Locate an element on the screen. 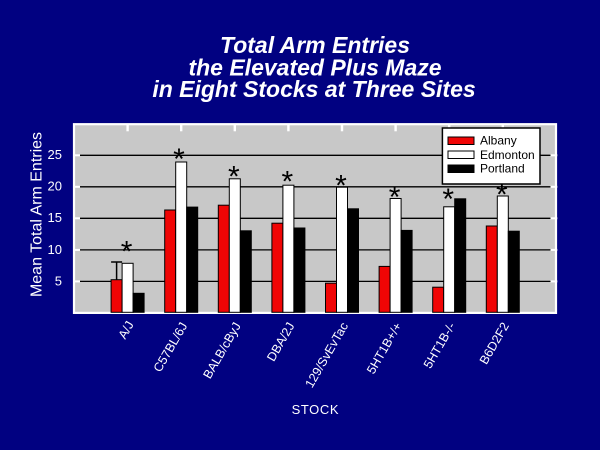 This screenshot has width=600, height=450. svg-text: Albany is located at coordinates (498, 140).